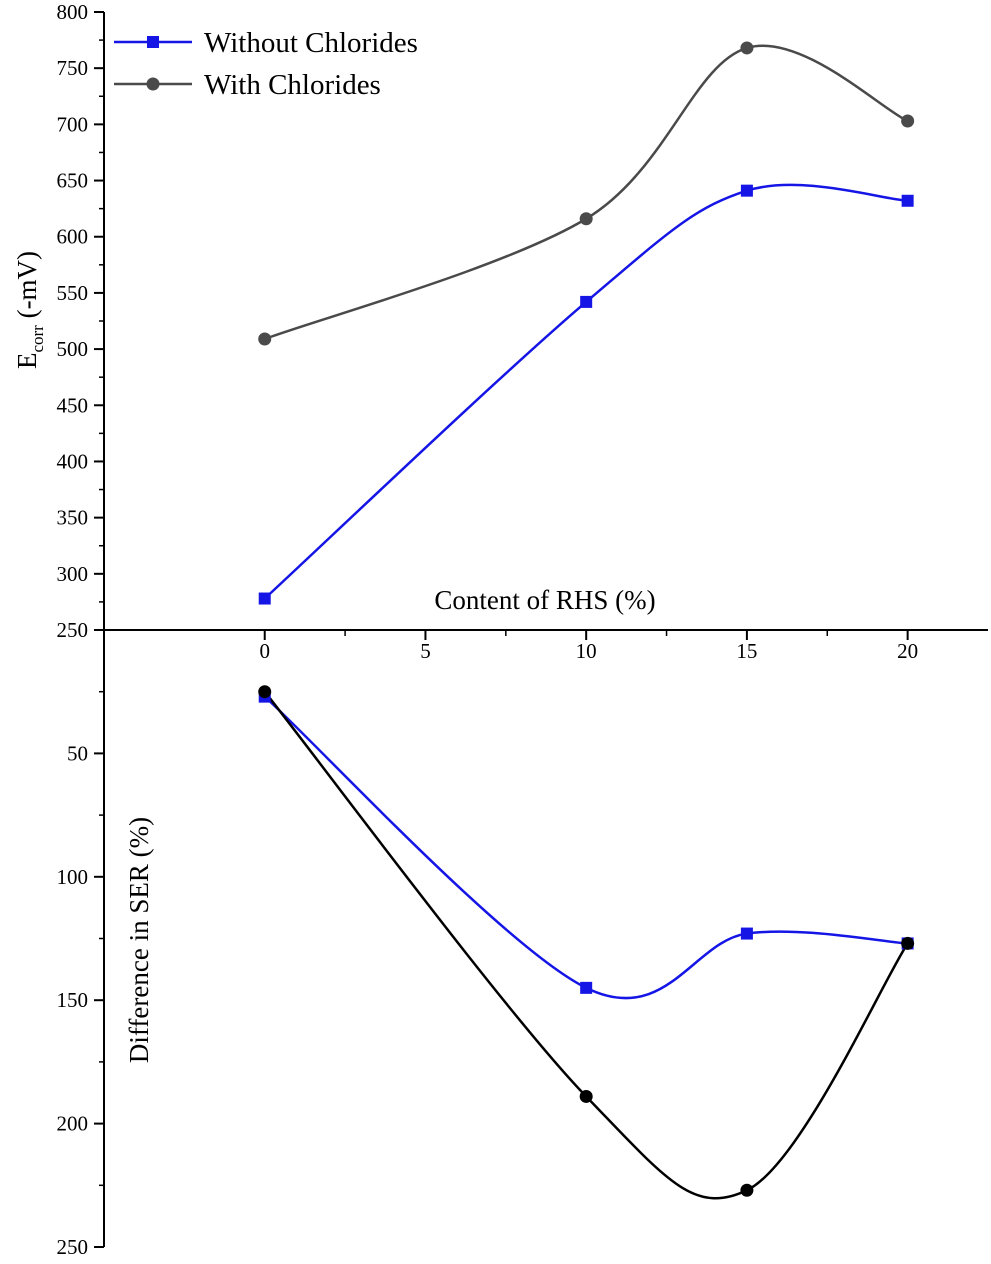  I want to click on y-tick-label-bottom: 150, so click(73, 1000).